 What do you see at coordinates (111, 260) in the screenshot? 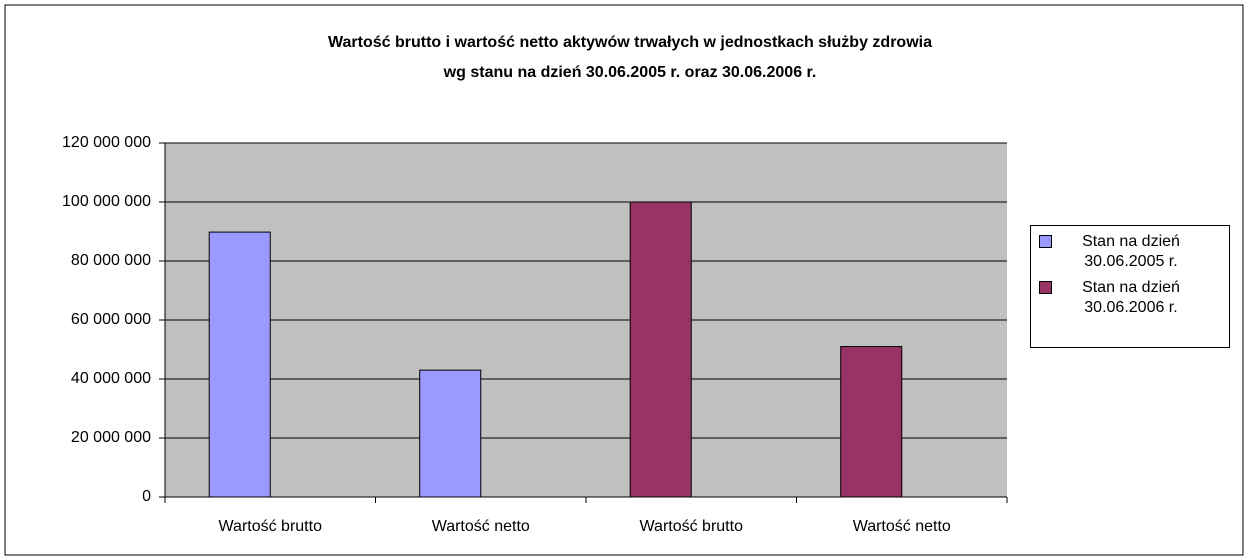
I see `y-tick-label: 80 000 000` at bounding box center [111, 260].